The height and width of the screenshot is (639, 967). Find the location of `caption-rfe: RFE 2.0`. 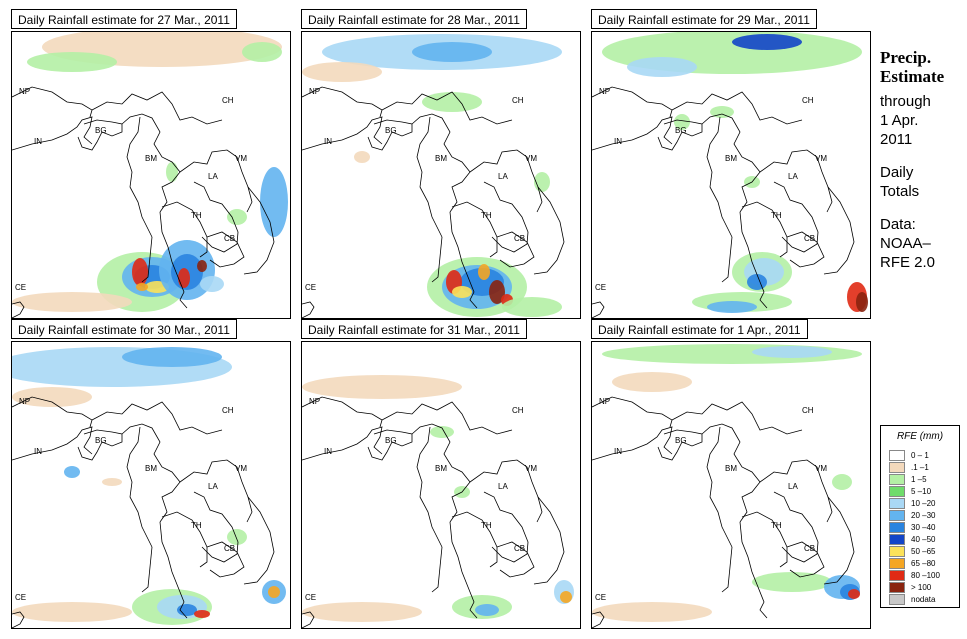

caption-rfe: RFE 2.0 is located at coordinates (908, 262).